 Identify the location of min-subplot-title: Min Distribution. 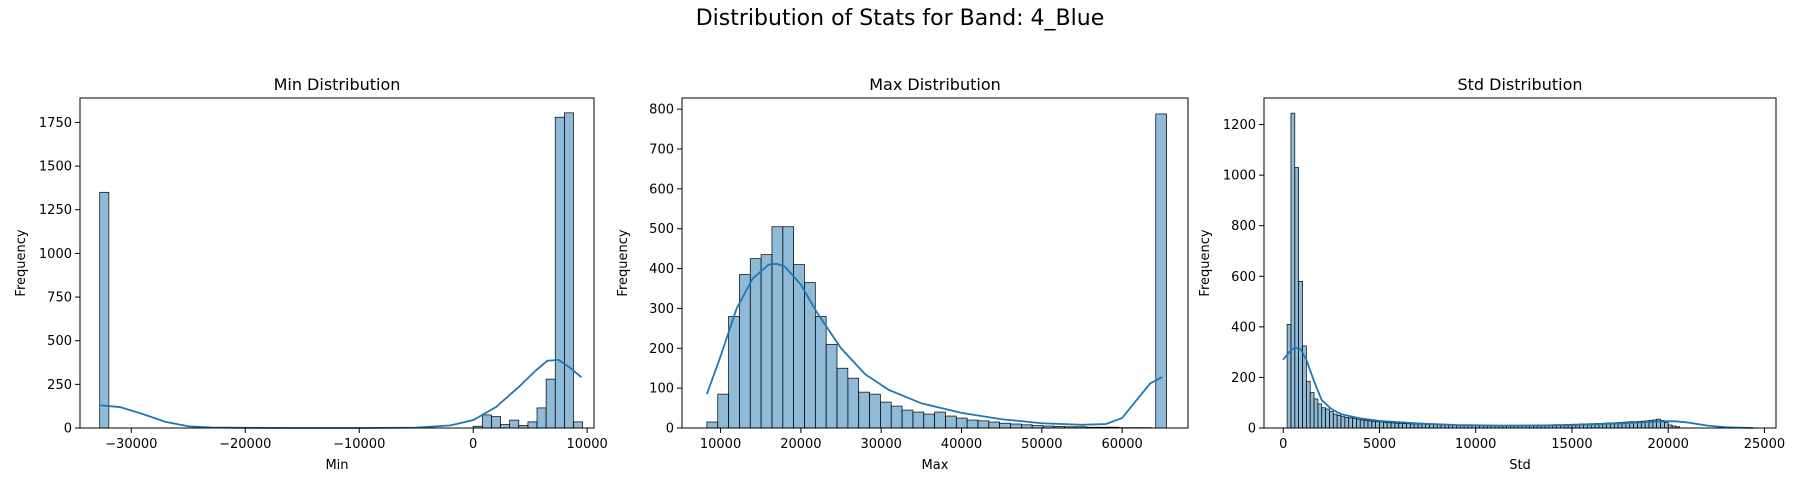
(337, 84).